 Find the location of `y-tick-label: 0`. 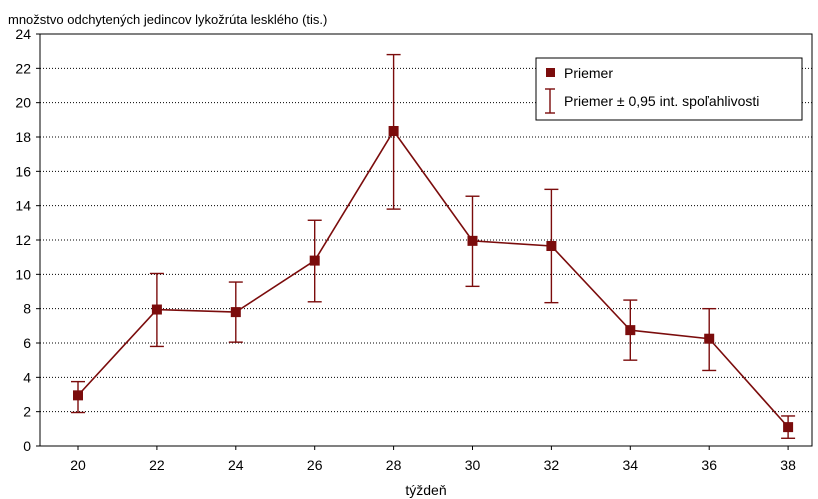

y-tick-label: 0 is located at coordinates (27, 446).